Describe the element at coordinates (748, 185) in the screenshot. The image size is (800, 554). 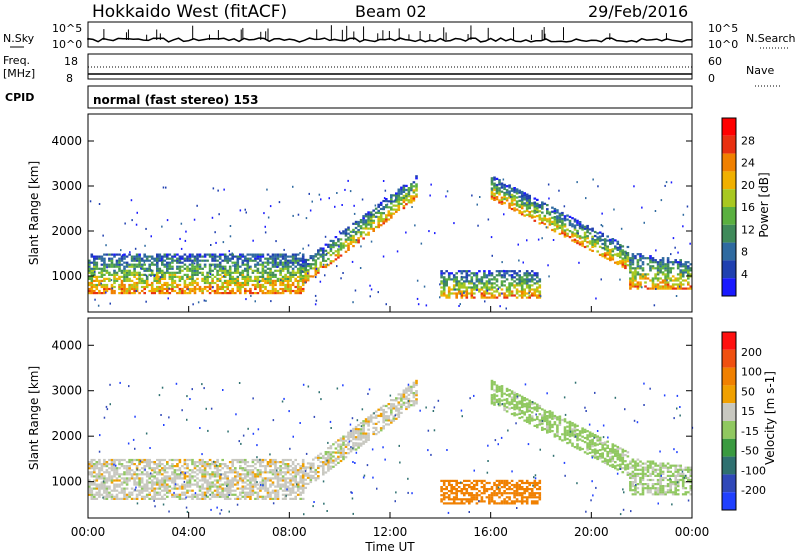
I see `colorbar-tick-label: 20` at that location.